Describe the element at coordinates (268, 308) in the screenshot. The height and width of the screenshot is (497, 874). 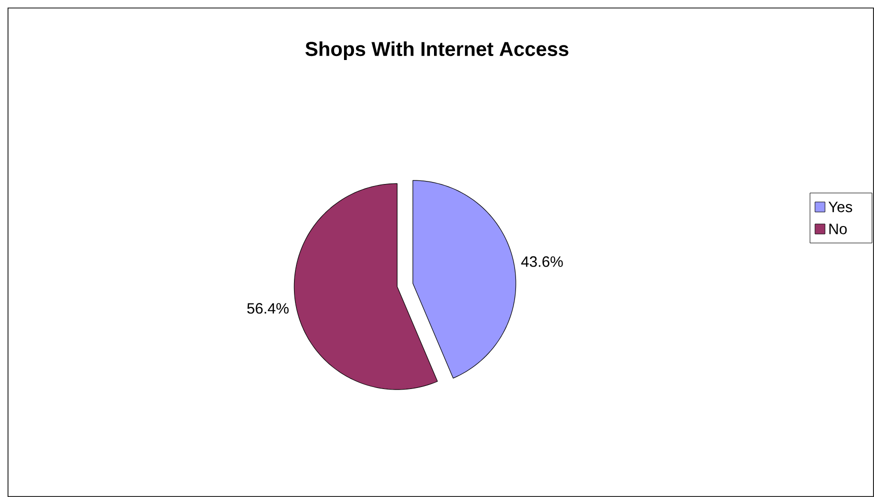
I see `data-label: 56.4%` at that location.